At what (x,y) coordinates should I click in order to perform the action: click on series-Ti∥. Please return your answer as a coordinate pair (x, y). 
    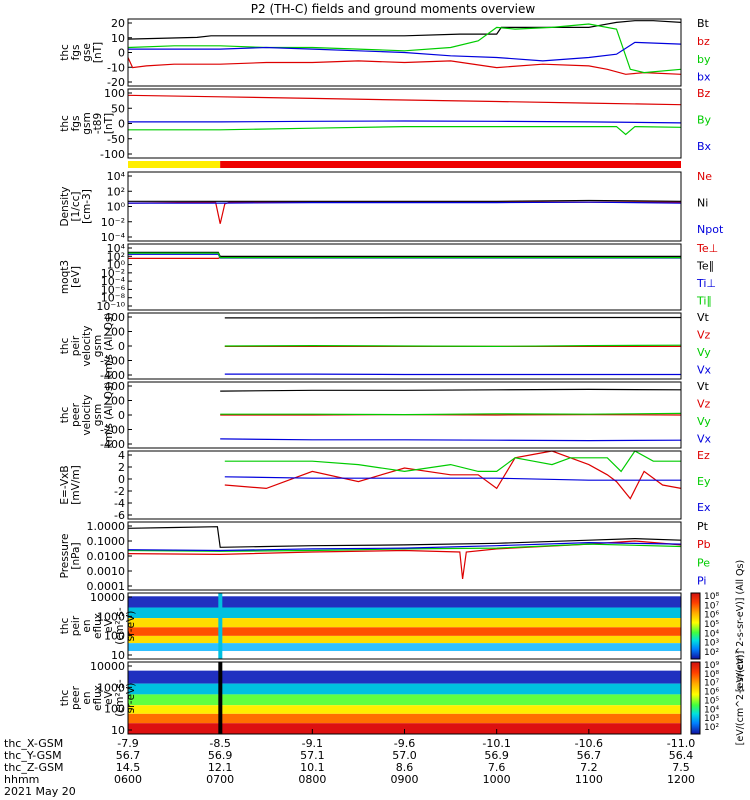
    Looking at the image, I should click on (404, 255).